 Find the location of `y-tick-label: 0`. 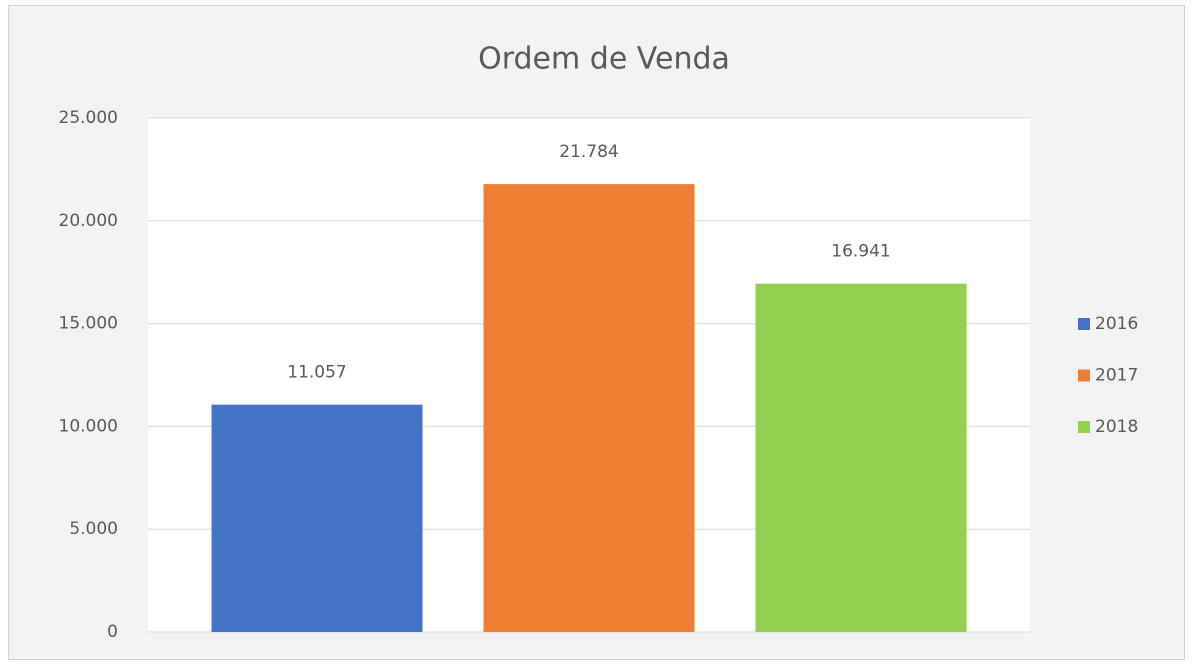

y-tick-label: 0 is located at coordinates (112, 632).